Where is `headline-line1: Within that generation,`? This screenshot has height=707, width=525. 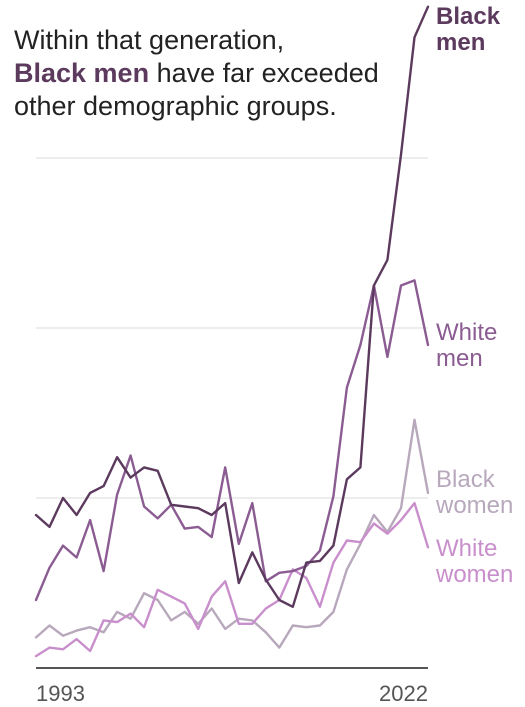 headline-line1: Within that generation, is located at coordinates (149, 40).